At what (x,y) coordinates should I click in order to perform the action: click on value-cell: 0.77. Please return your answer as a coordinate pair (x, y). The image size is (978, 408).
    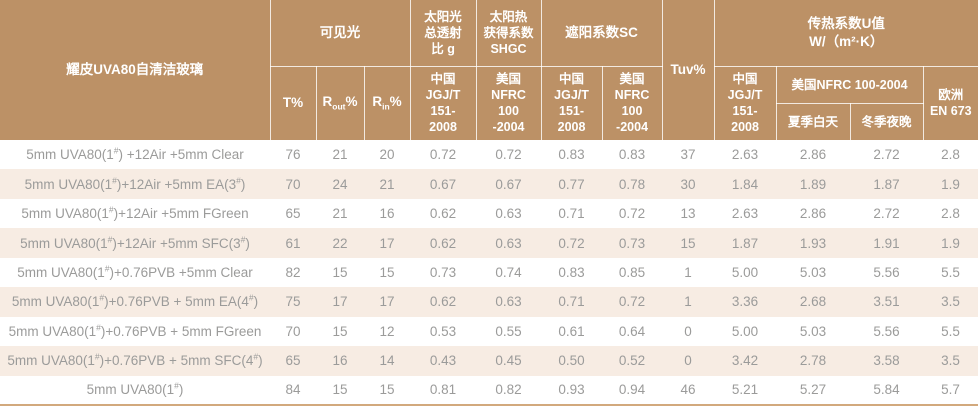
    Looking at the image, I should click on (571, 184).